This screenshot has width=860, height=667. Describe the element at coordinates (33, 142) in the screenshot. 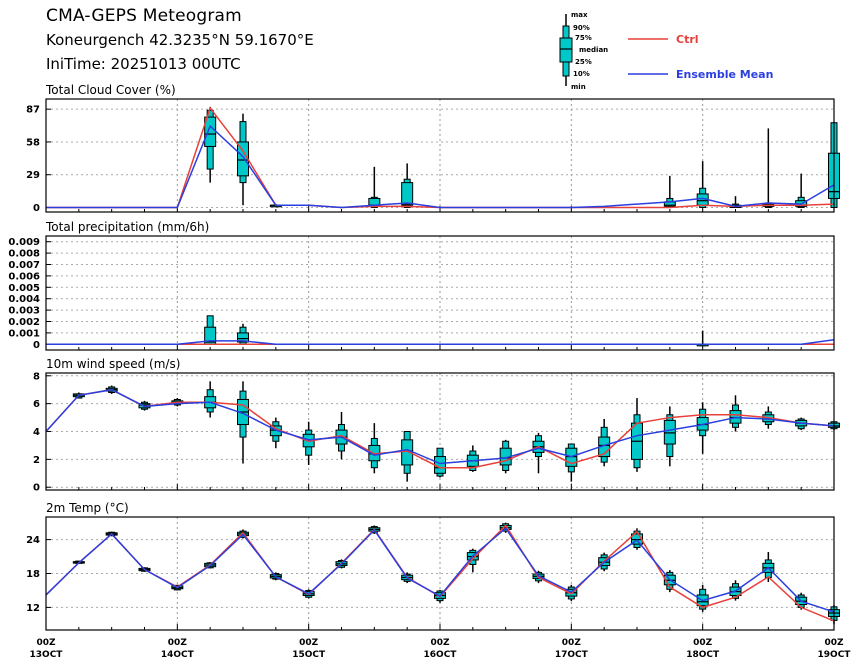

I see `y-tick-label: 58` at that location.